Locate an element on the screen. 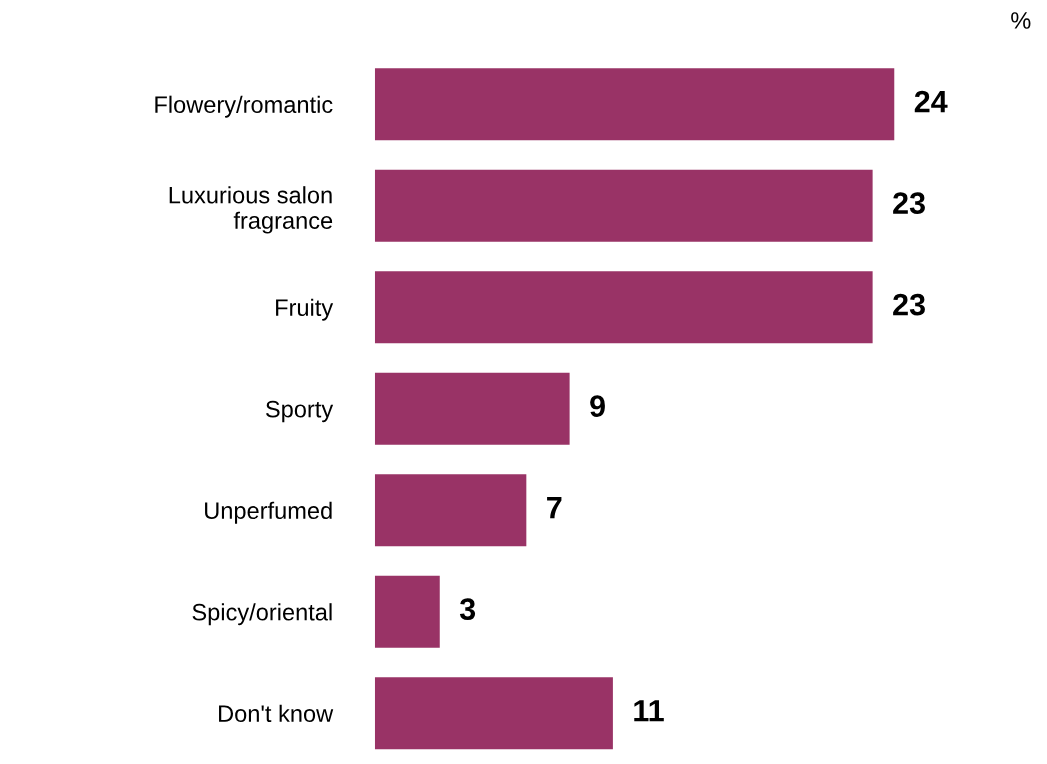 The height and width of the screenshot is (764, 1047). y-tick-label: Fruity is located at coordinates (305, 309).